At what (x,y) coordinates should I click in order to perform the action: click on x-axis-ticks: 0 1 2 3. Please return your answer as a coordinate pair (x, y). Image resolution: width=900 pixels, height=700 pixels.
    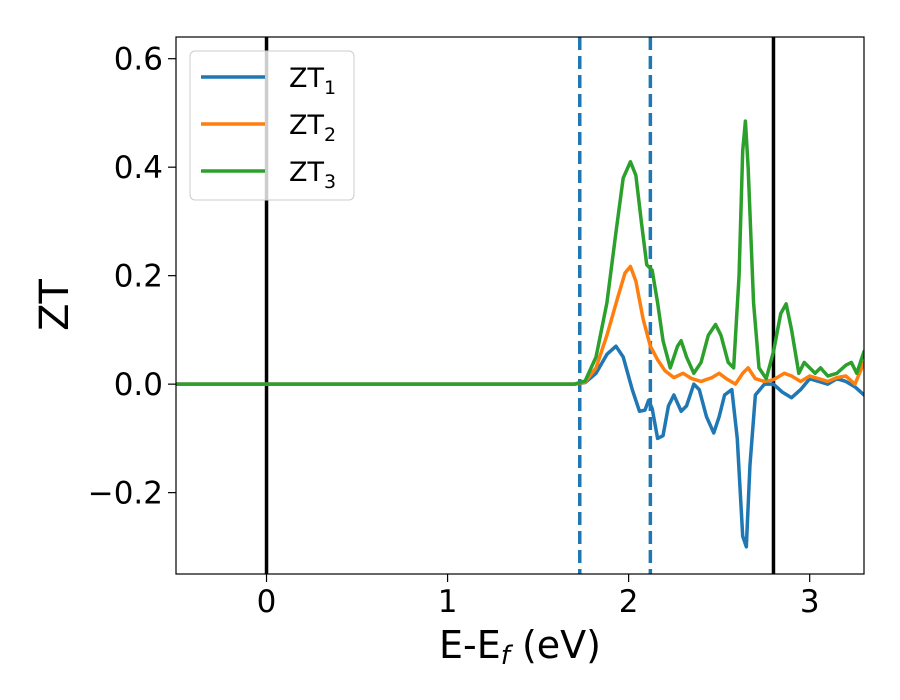
    Looking at the image, I should click on (538, 597).